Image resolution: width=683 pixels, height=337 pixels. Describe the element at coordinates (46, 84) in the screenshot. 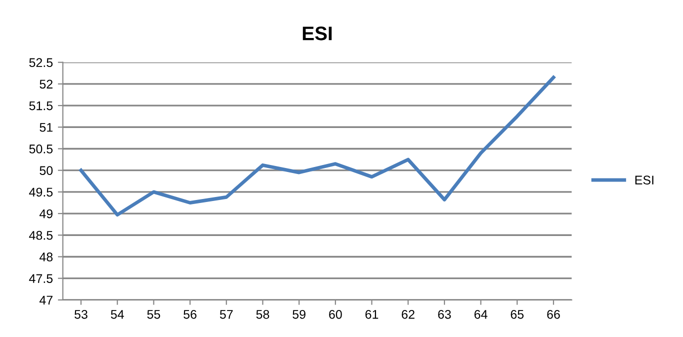

I see `y-tick-label: 52` at that location.